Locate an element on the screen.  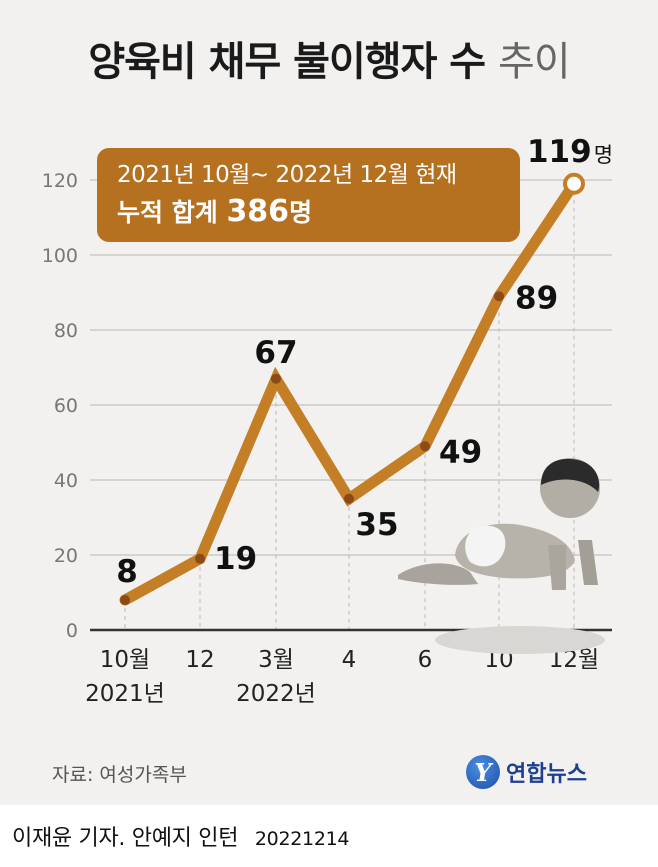
summary-total-unit: 명 is located at coordinates (301, 212).